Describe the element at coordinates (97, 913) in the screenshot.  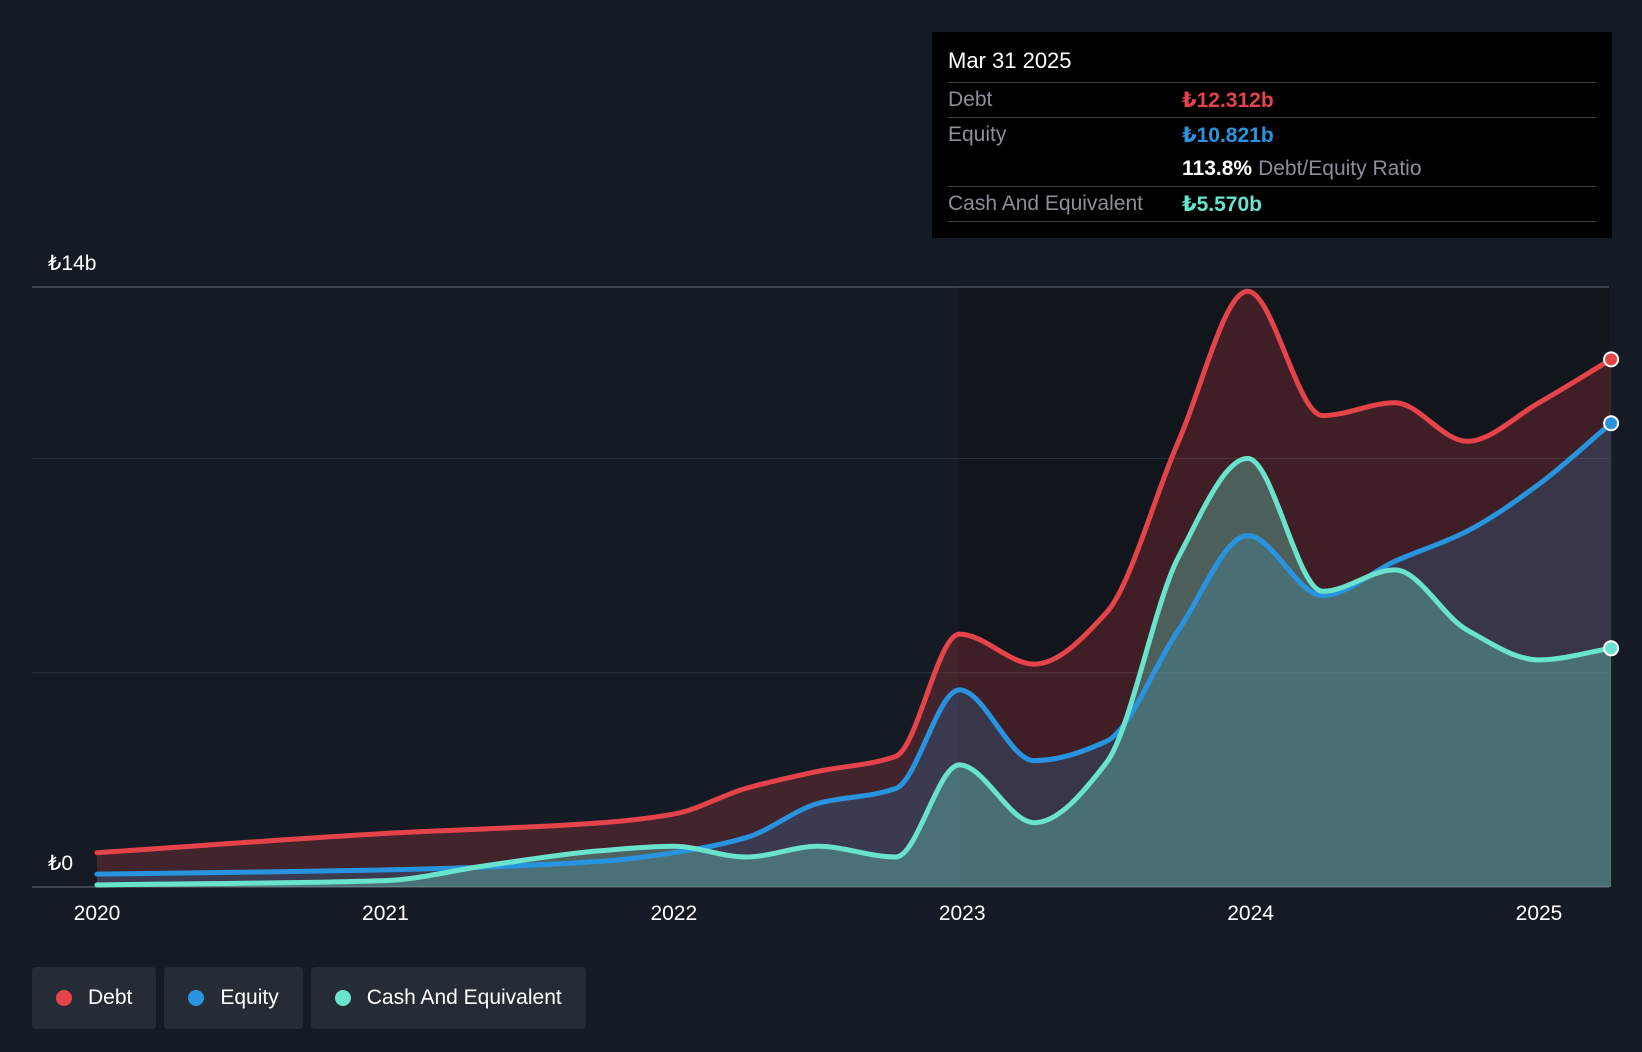
I see `x-tick-label-2020: 2020` at that location.